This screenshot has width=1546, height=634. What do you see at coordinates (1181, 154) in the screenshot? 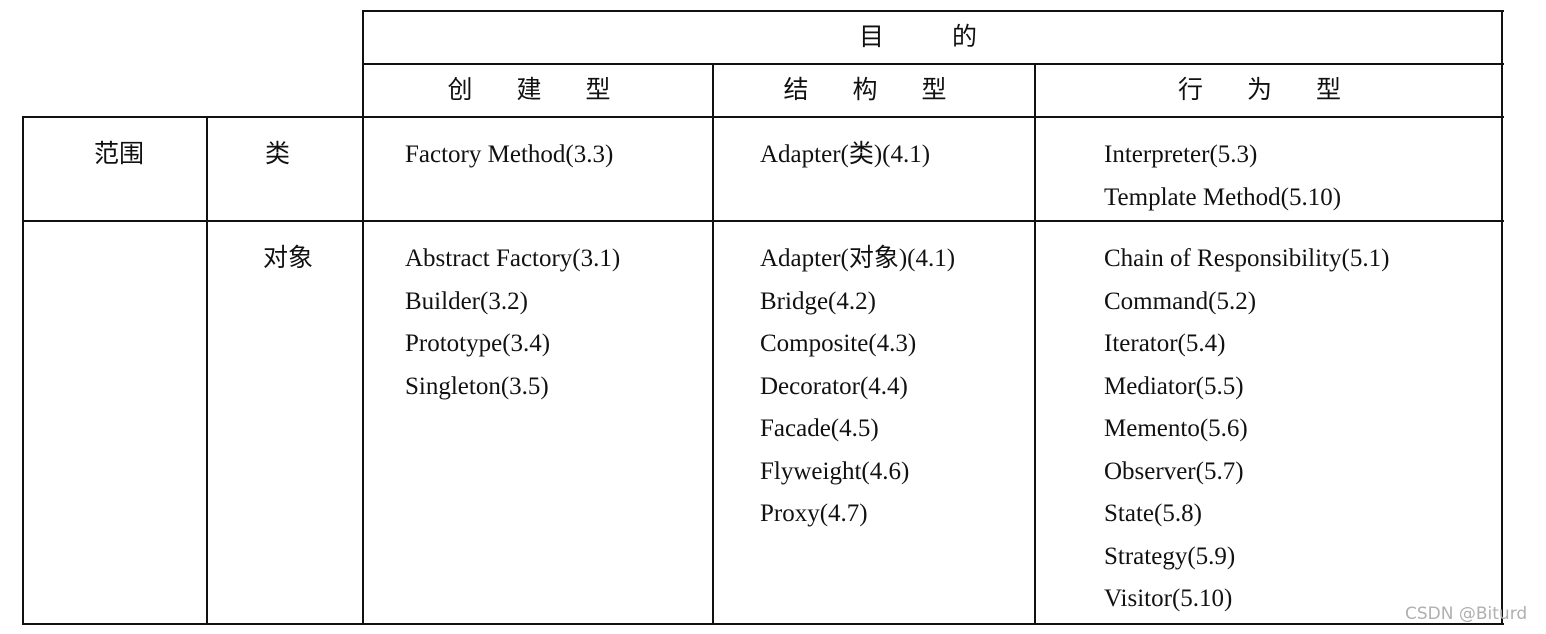
I see `pattern-item: Interpreter(5.3)` at bounding box center [1181, 154].